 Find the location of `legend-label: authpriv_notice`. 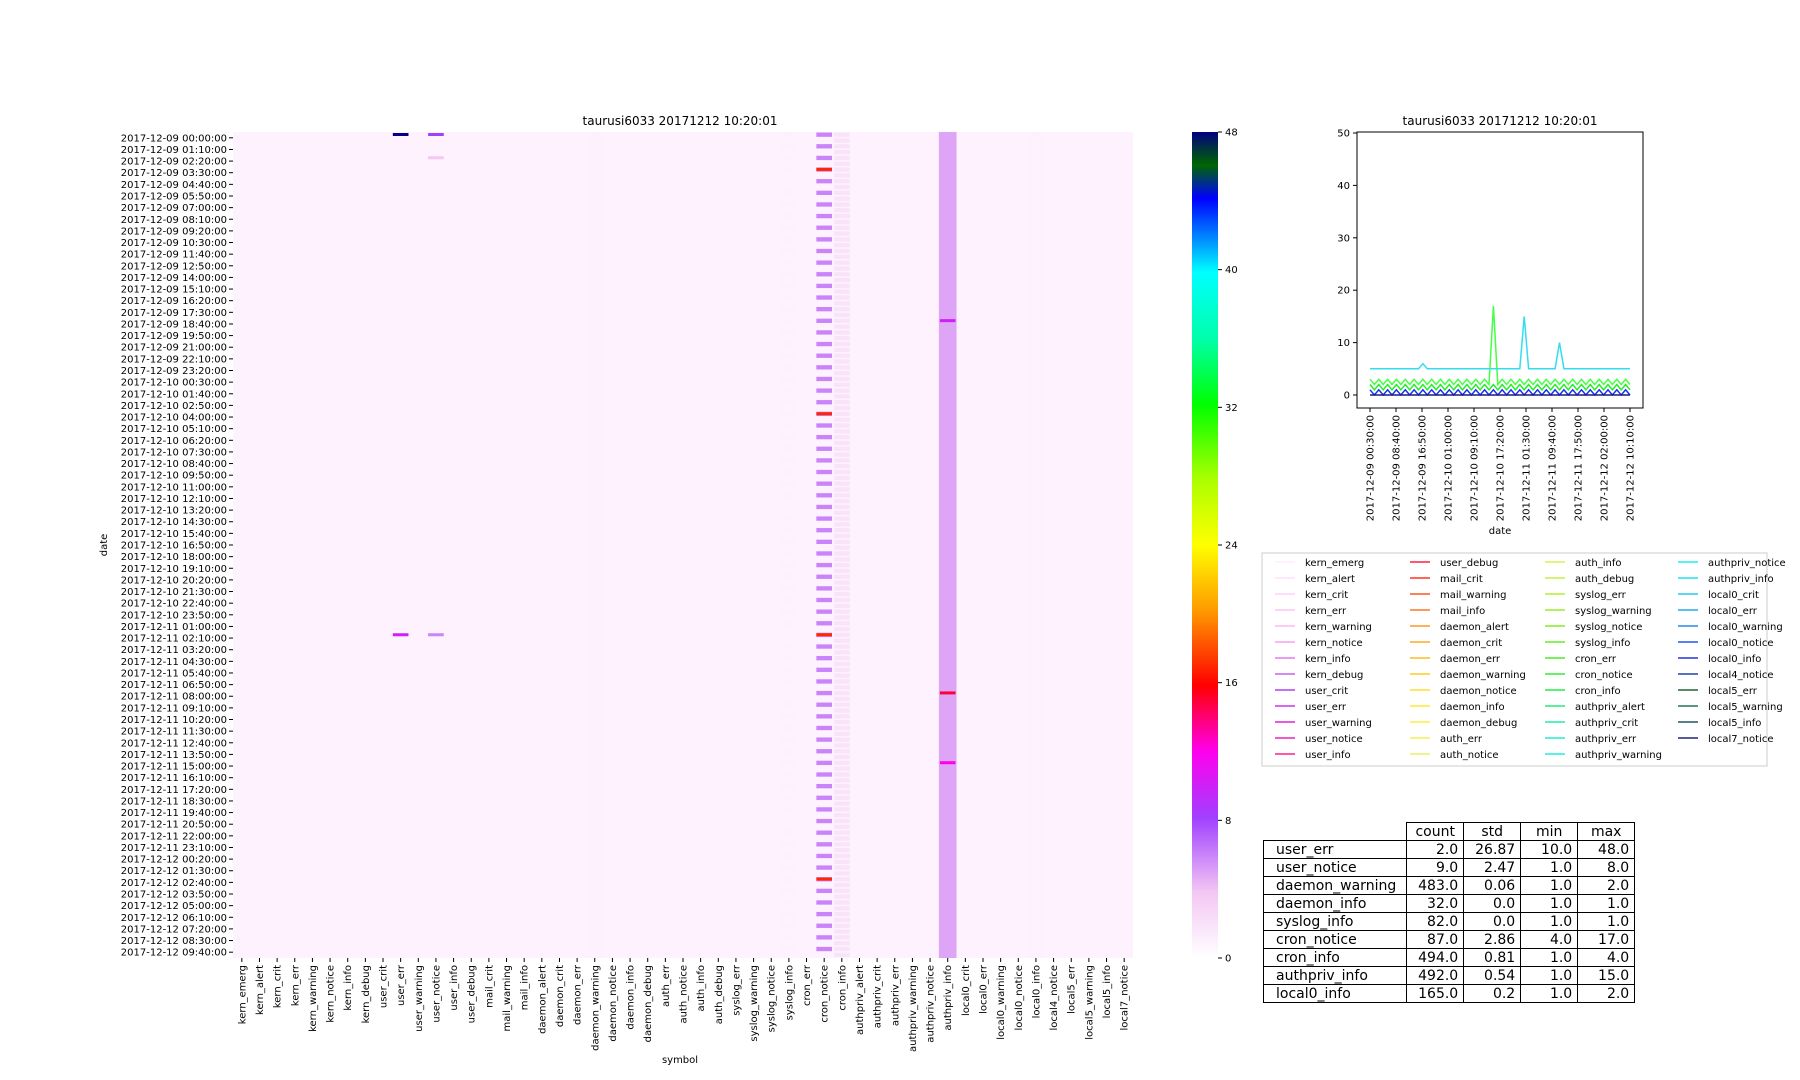

legend-label: authpriv_notice is located at coordinates (1747, 563).